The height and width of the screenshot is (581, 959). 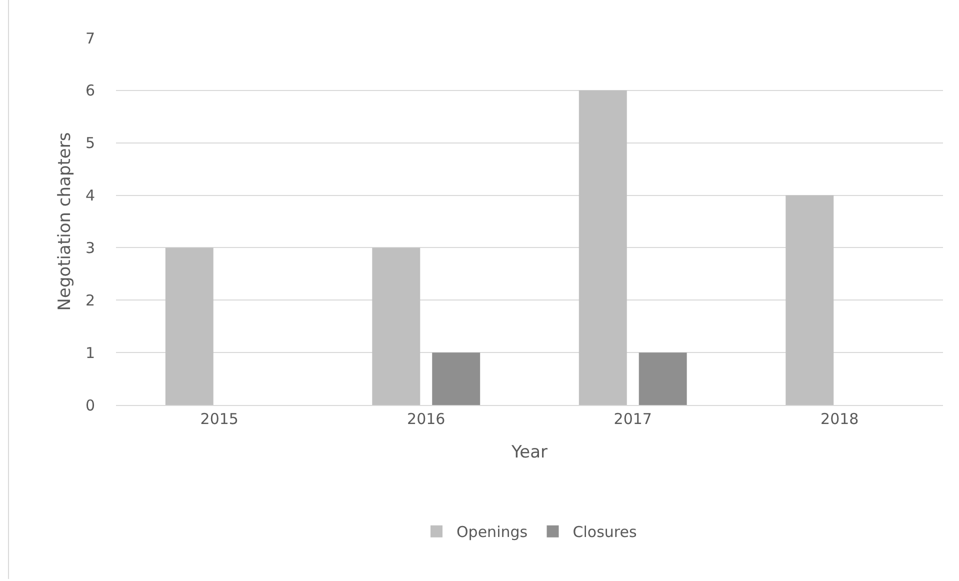 I want to click on x-tick-label: 2018, so click(x=839, y=419).